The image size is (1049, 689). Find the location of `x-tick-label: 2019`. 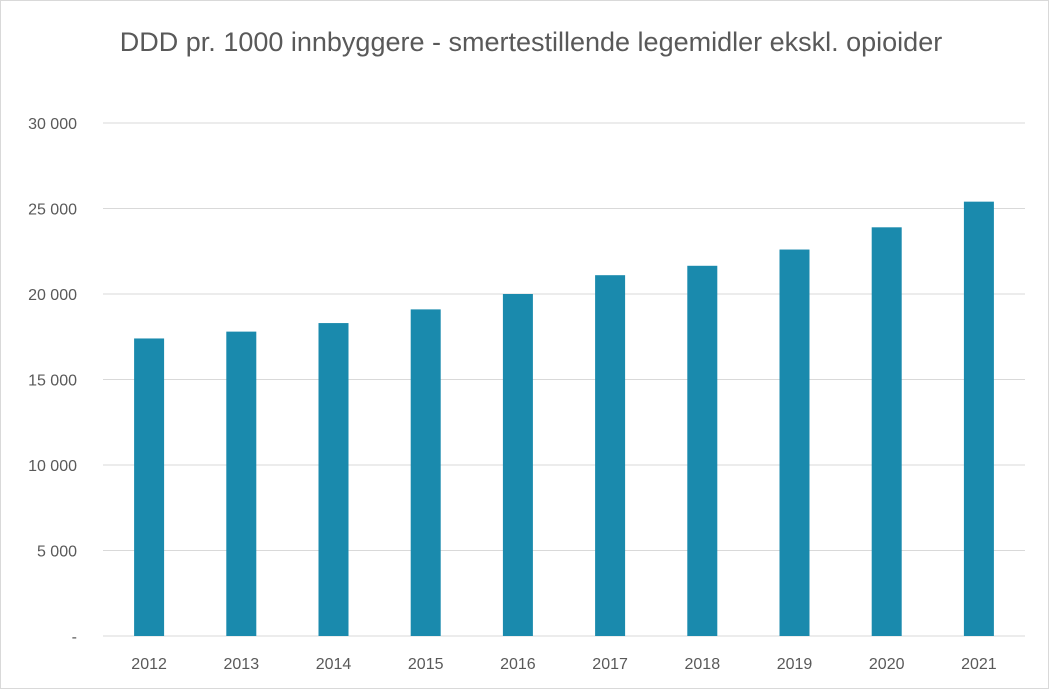

x-tick-label: 2019 is located at coordinates (795, 664).